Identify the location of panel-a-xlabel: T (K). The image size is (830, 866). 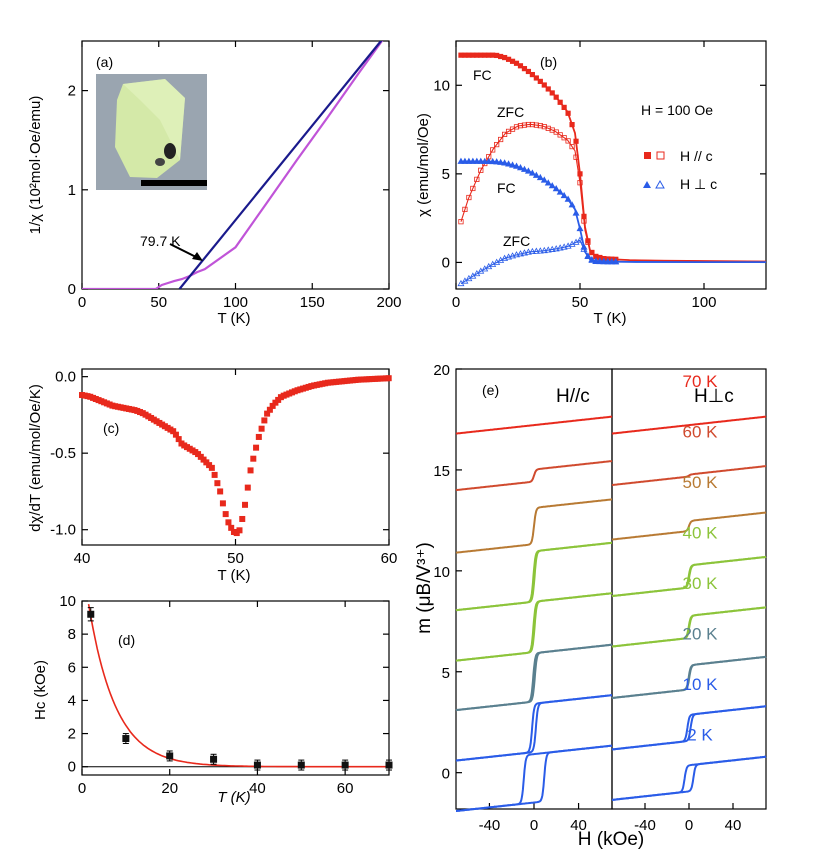
(233, 318).